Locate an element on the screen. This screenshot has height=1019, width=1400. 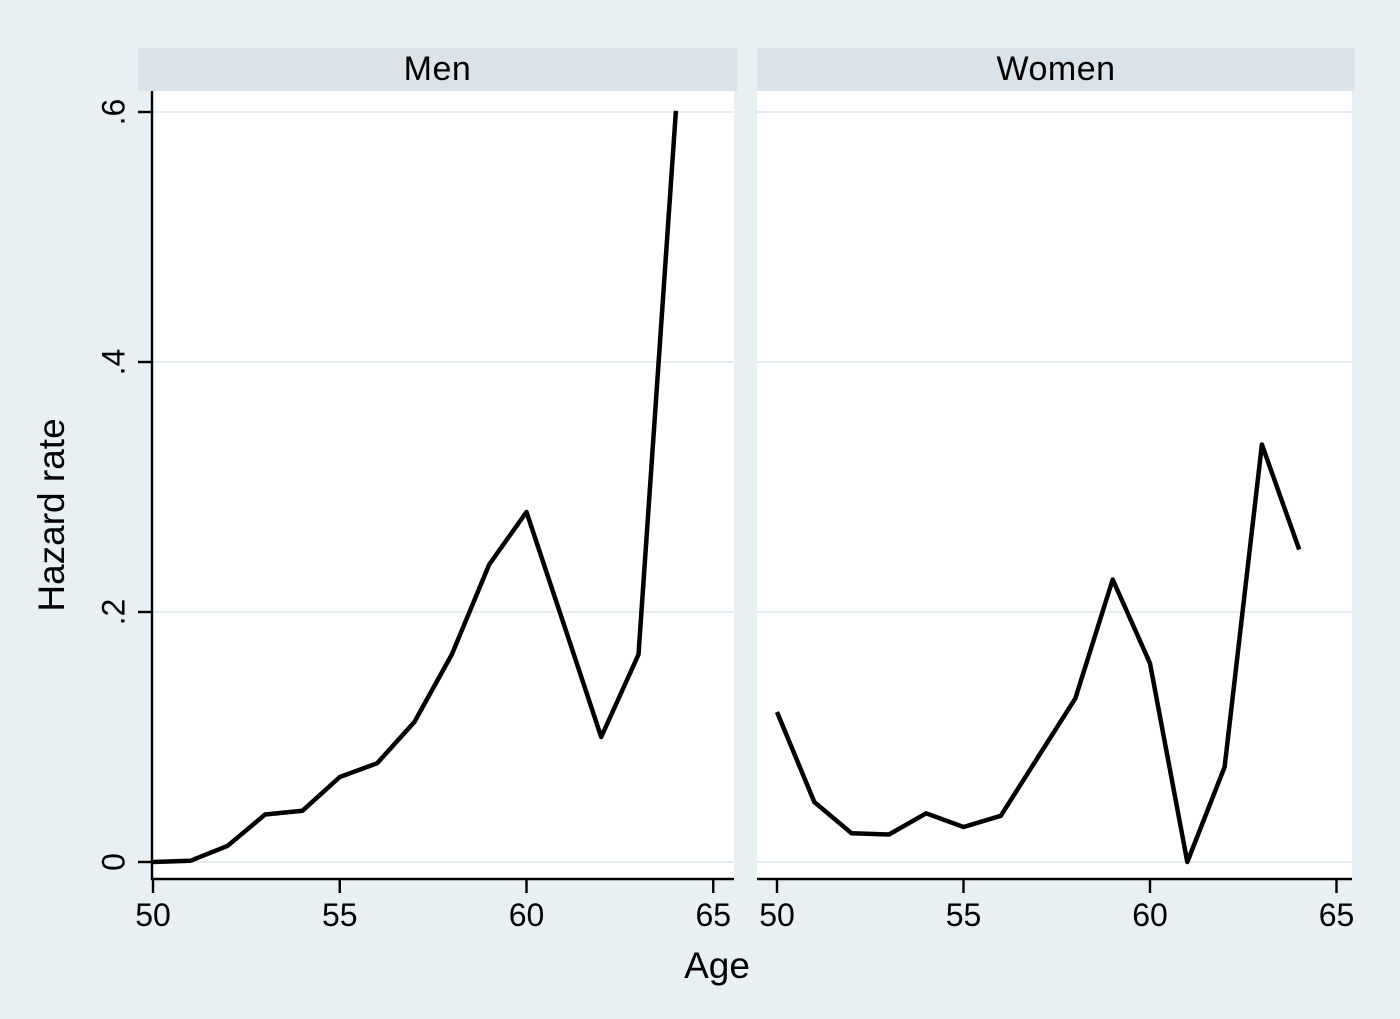
x-tick-label-women-50: 50 is located at coordinates (777, 915).